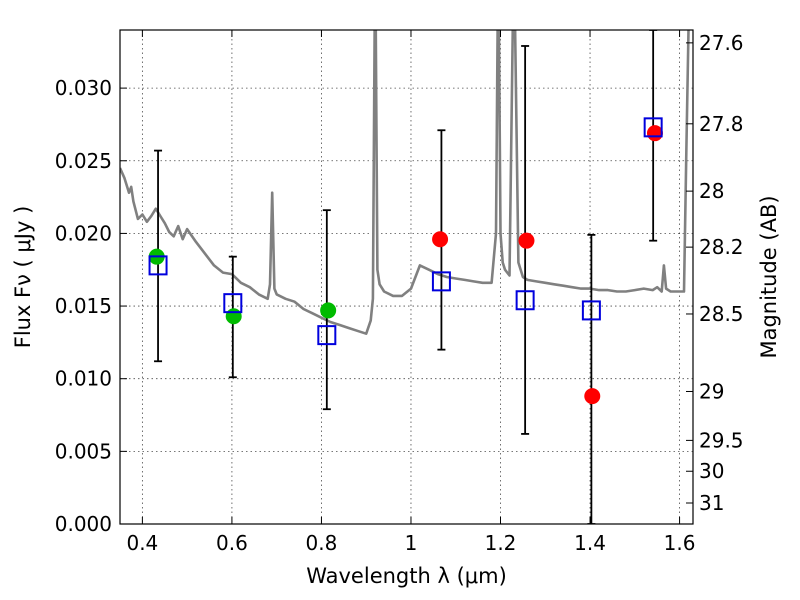  I want to click on y-tick-label: 0.015, so click(83, 306).